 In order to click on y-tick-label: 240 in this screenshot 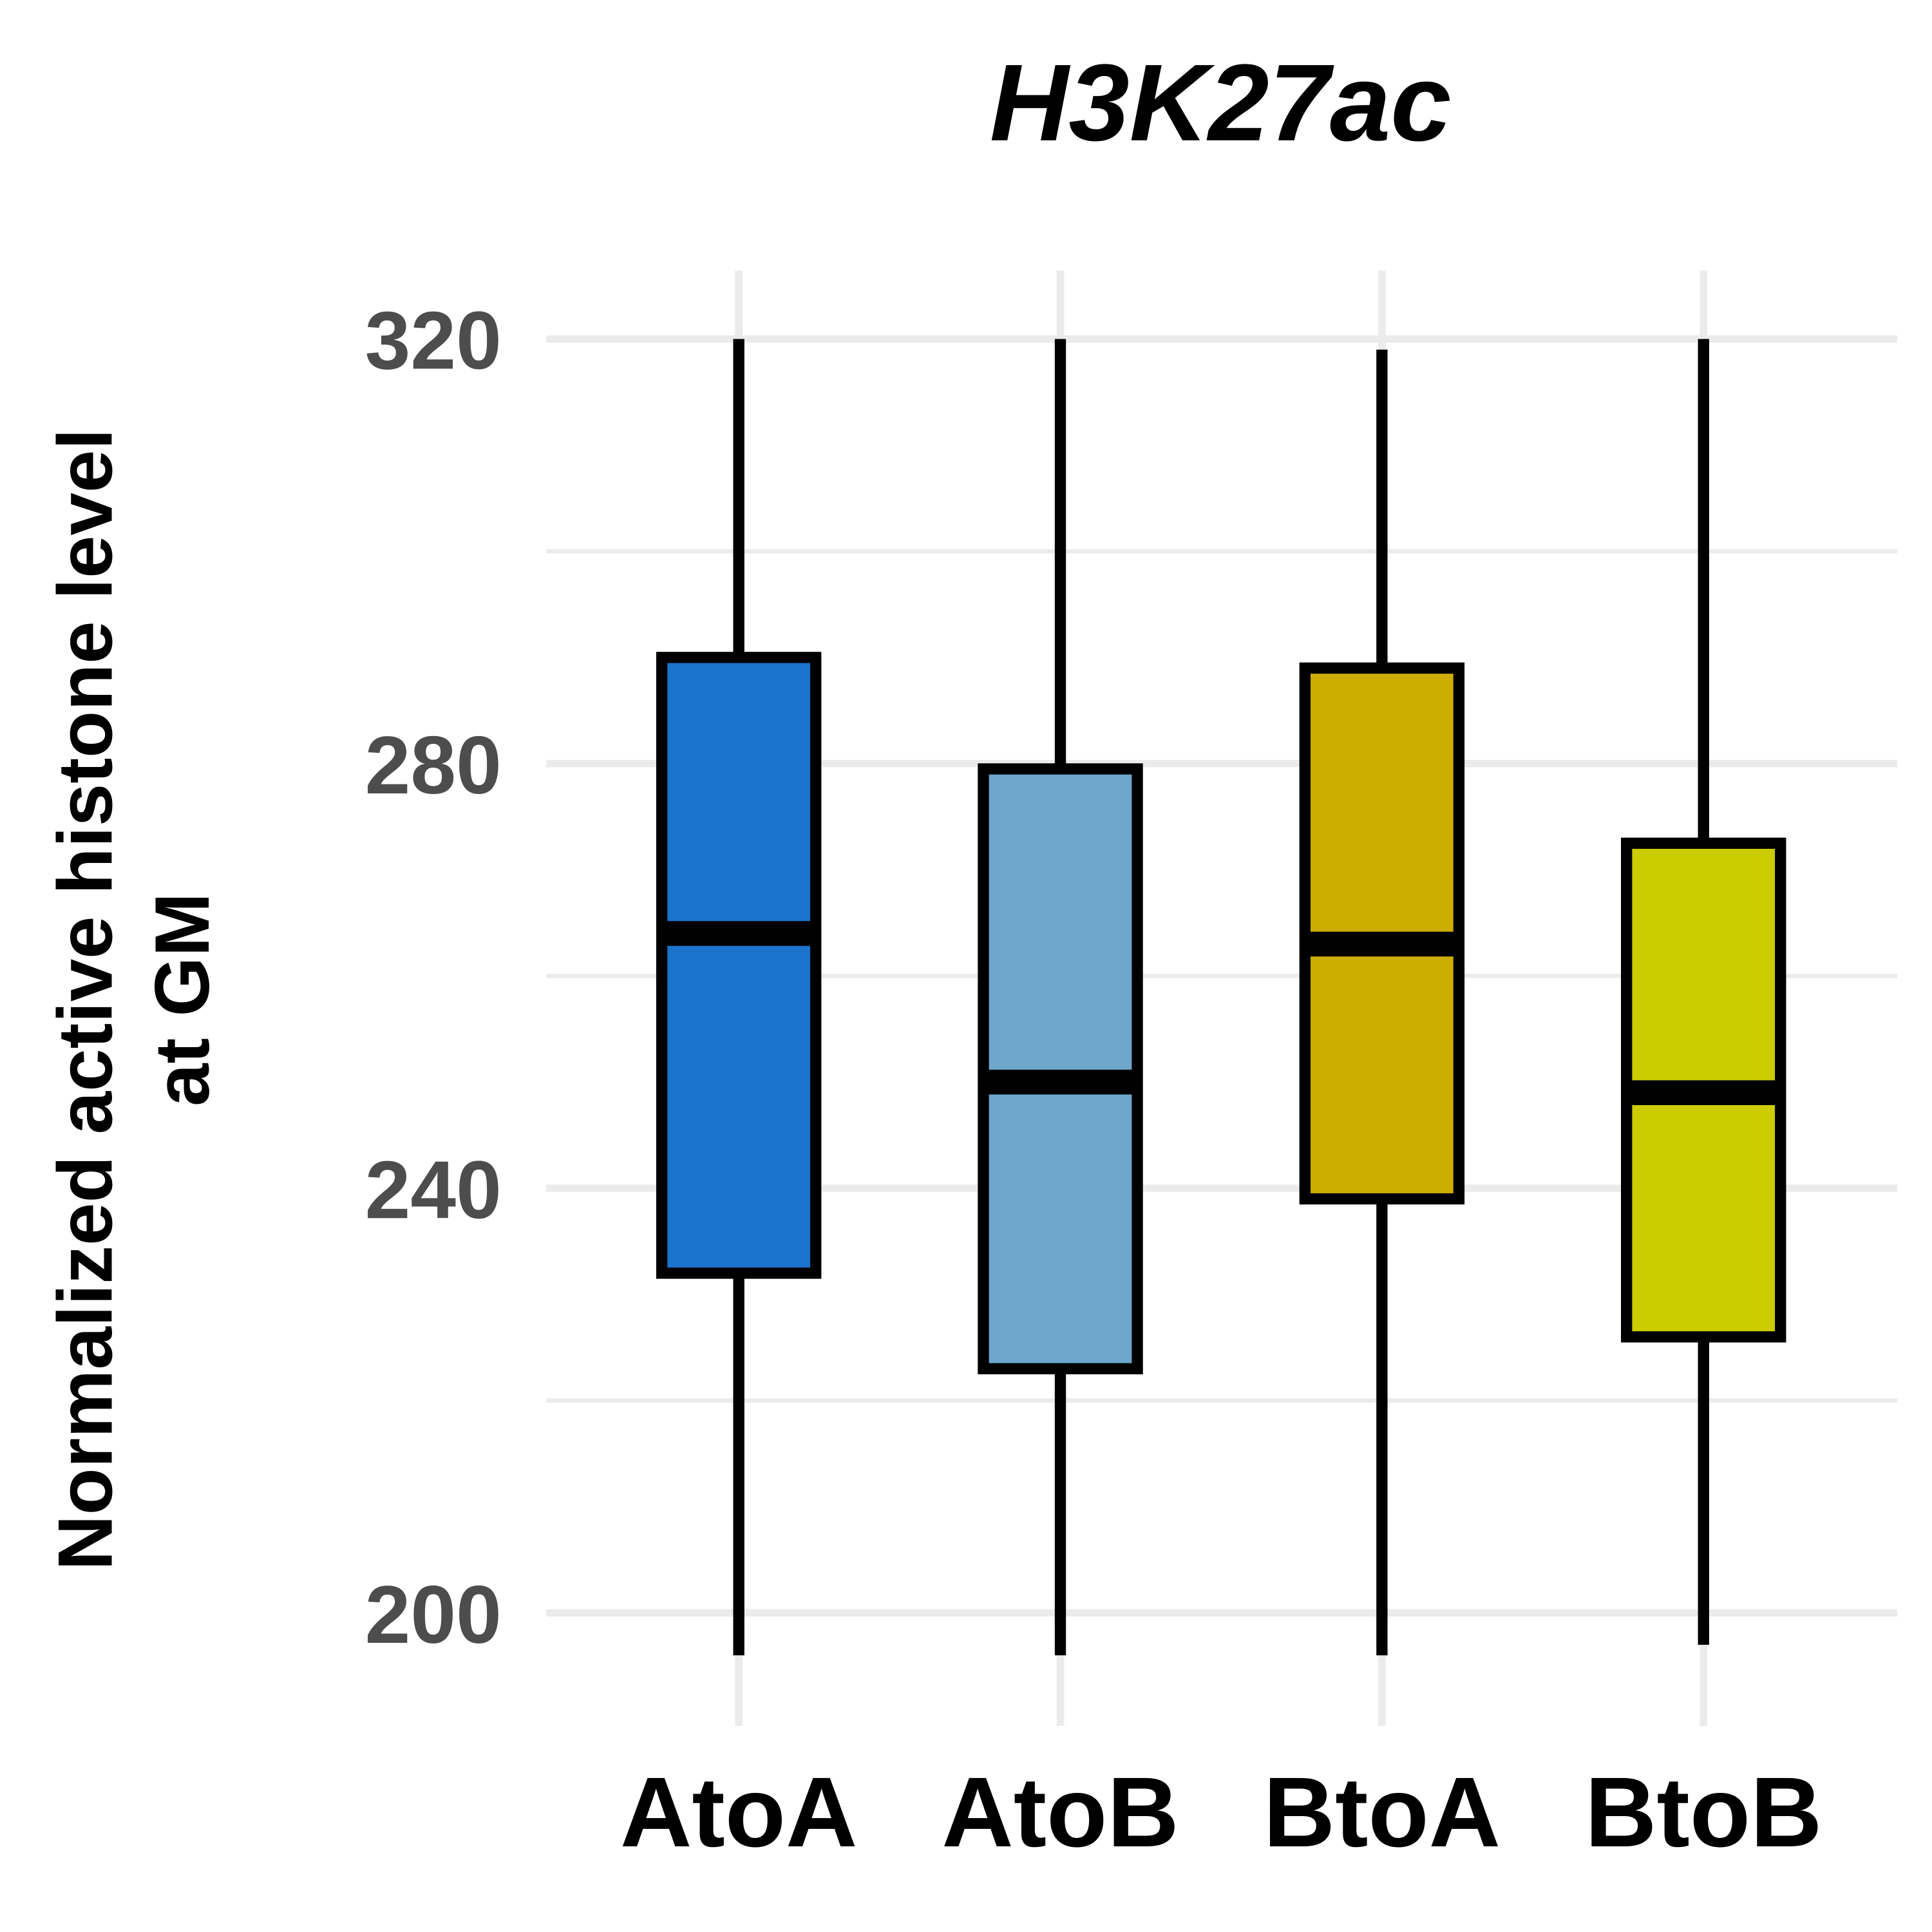, I will do `click(433, 1189)`.